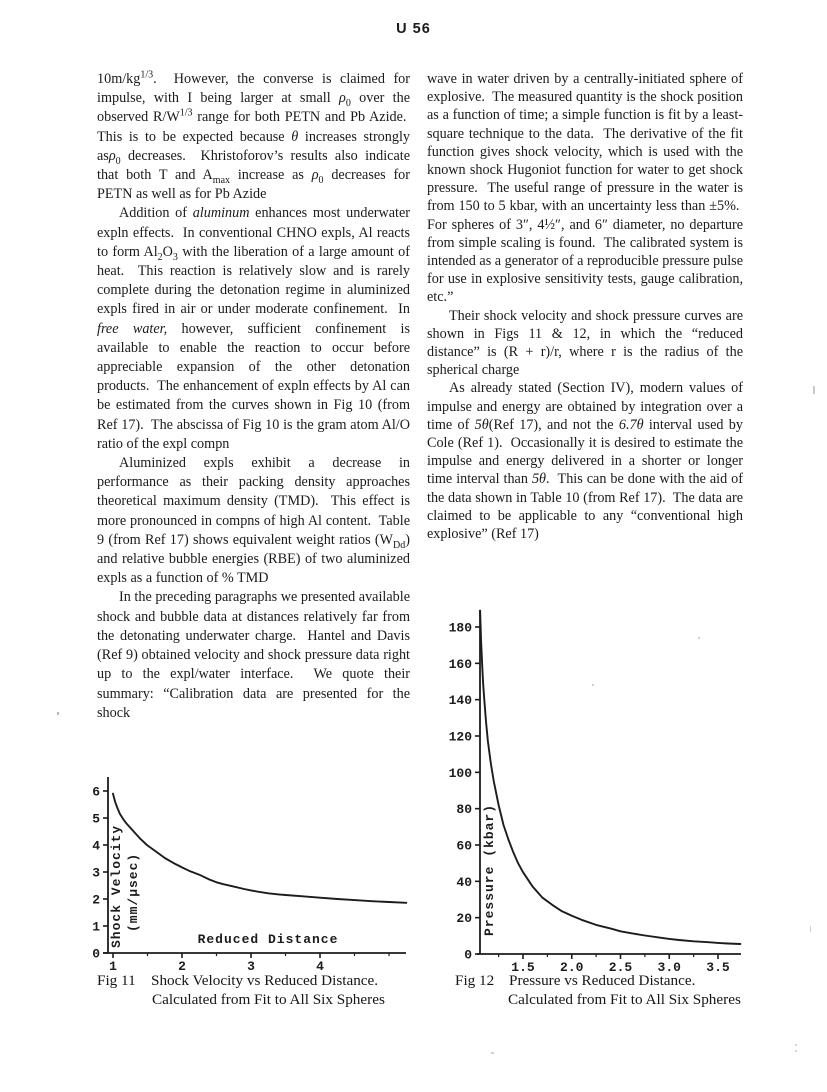 This screenshot has width=827, height=1092. Describe the element at coordinates (464, 809) in the screenshot. I see `y-tick-label: 80` at that location.